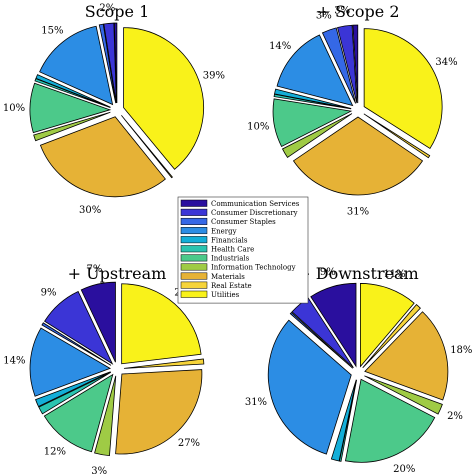 The width and height of the screenshot is (474, 474). What do you see at coordinates (404, 469) in the screenshot?
I see `slice-label: 20%` at bounding box center [404, 469].